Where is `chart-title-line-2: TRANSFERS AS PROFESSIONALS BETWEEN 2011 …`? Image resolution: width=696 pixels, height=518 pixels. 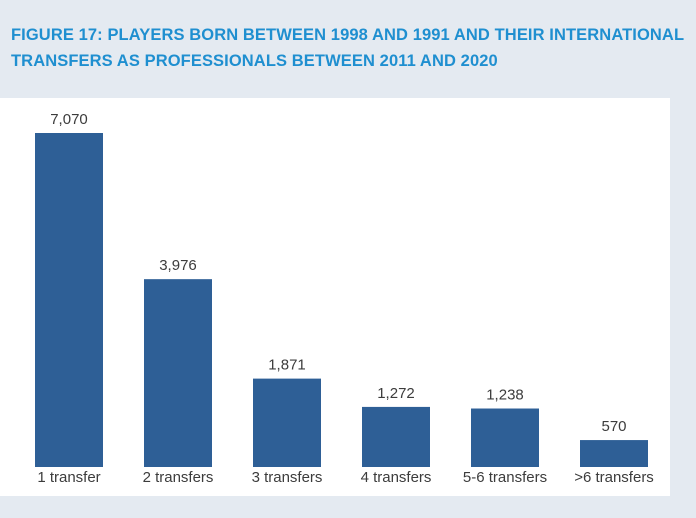
chart-title-line-2: TRANSFERS AS PROFESSIONALS BETWEEN 2011 … is located at coordinates (254, 61).